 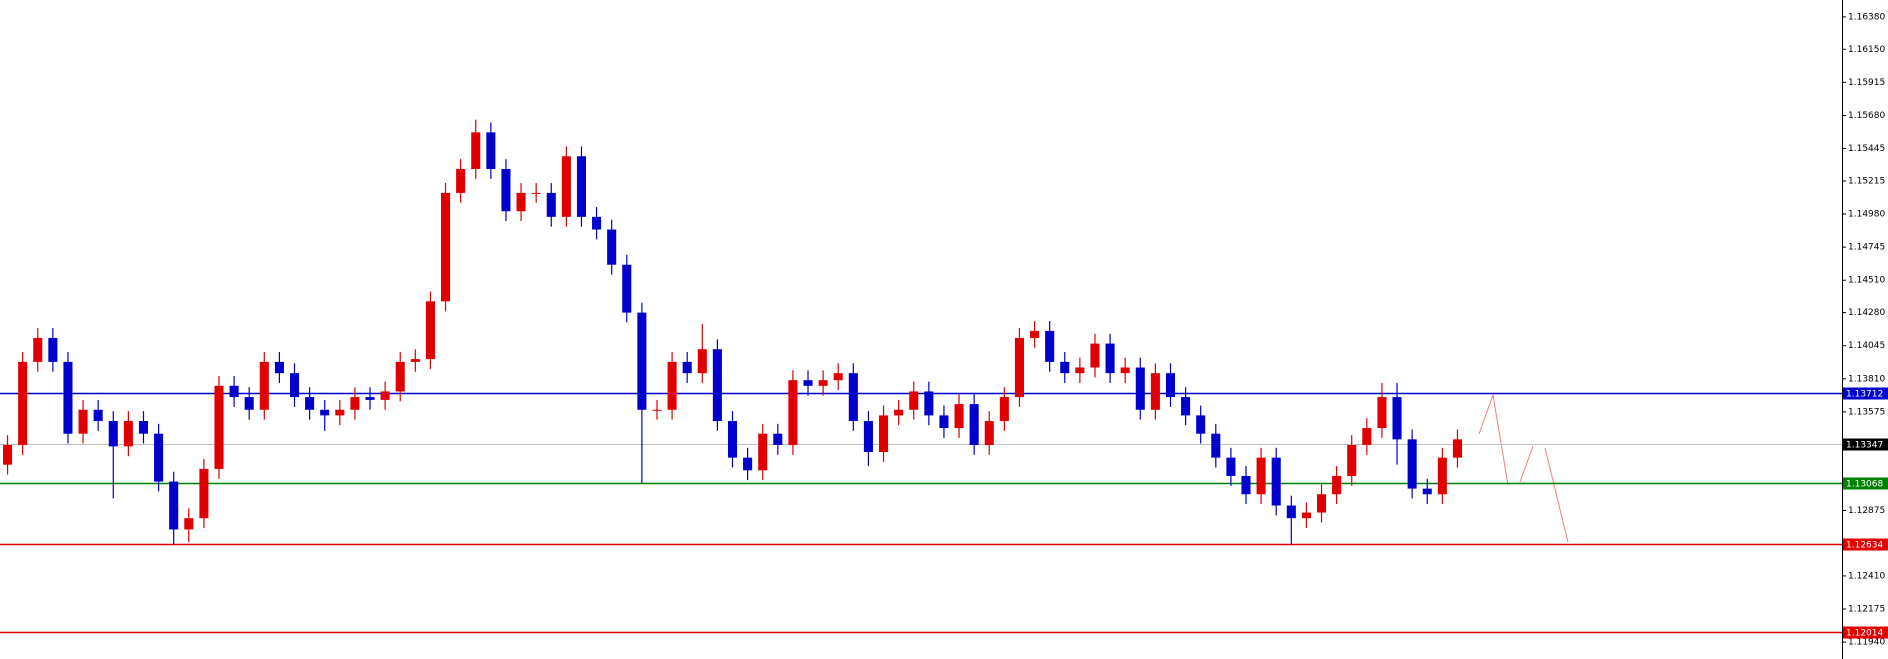 I want to click on y-tick-label: 1.14280, so click(x=1866, y=313).